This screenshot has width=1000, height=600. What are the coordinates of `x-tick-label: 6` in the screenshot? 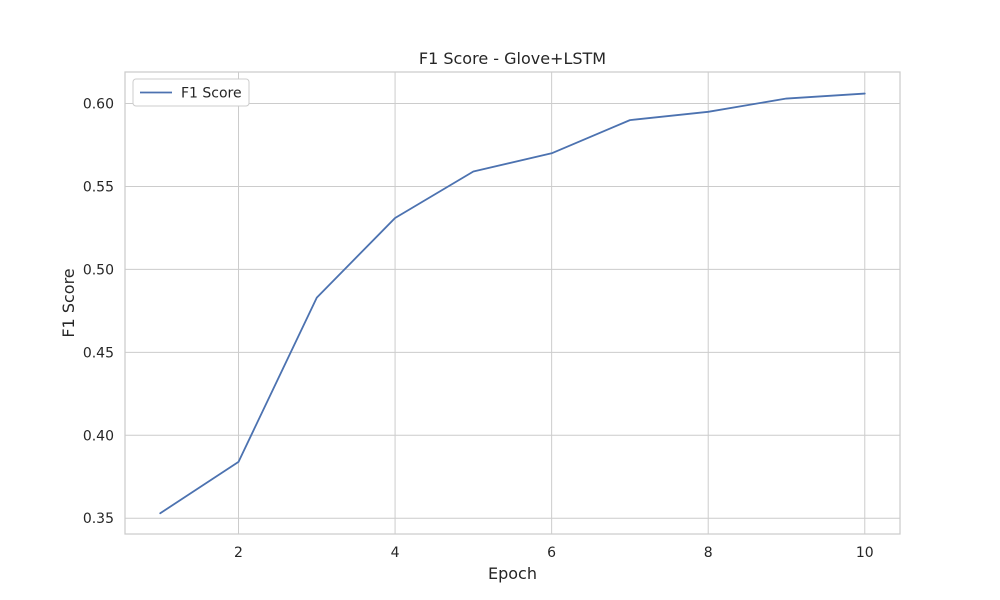 It's located at (551, 553).